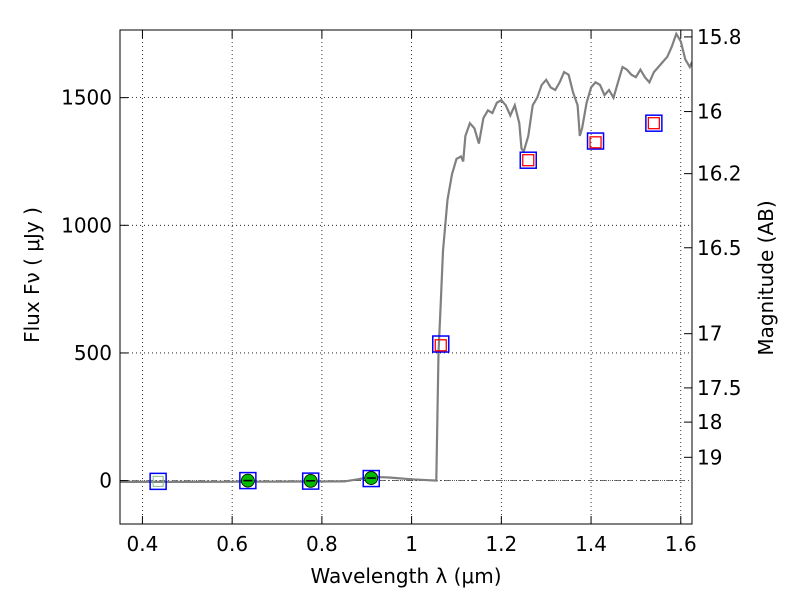  Describe the element at coordinates (766, 277) in the screenshot. I see `y2-axis-title: Magnitude (AB)` at that location.